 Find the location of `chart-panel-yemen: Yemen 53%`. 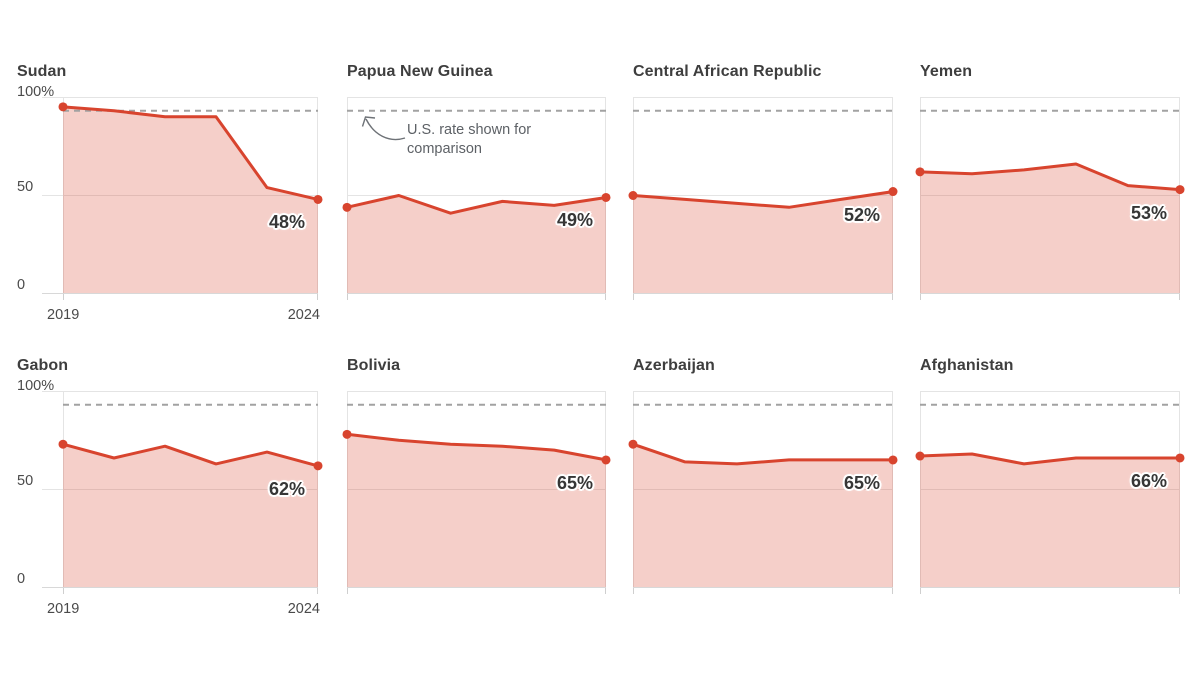

chart-panel-yemen: Yemen 53% is located at coordinates (1050, 181).